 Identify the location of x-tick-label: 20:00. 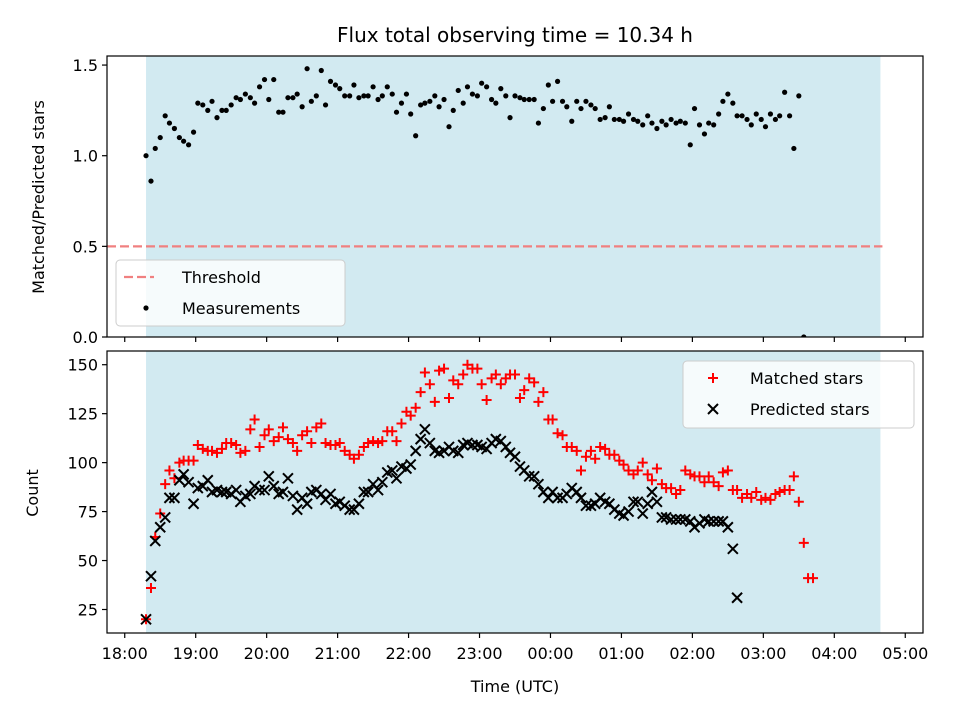
(267, 653).